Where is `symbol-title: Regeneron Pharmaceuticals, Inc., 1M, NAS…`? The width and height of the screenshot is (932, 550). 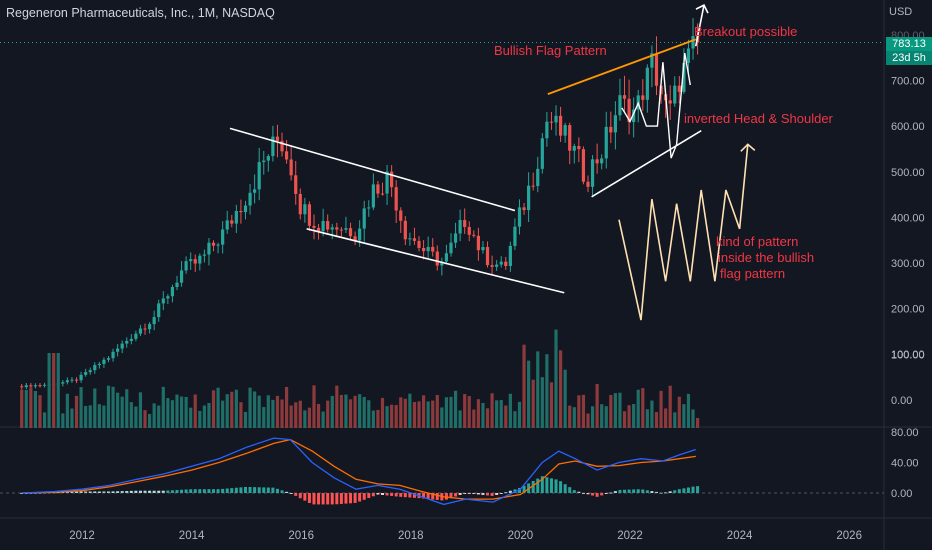 symbol-title: Regeneron Pharmaceuticals, Inc., 1M, NAS… is located at coordinates (140, 13).